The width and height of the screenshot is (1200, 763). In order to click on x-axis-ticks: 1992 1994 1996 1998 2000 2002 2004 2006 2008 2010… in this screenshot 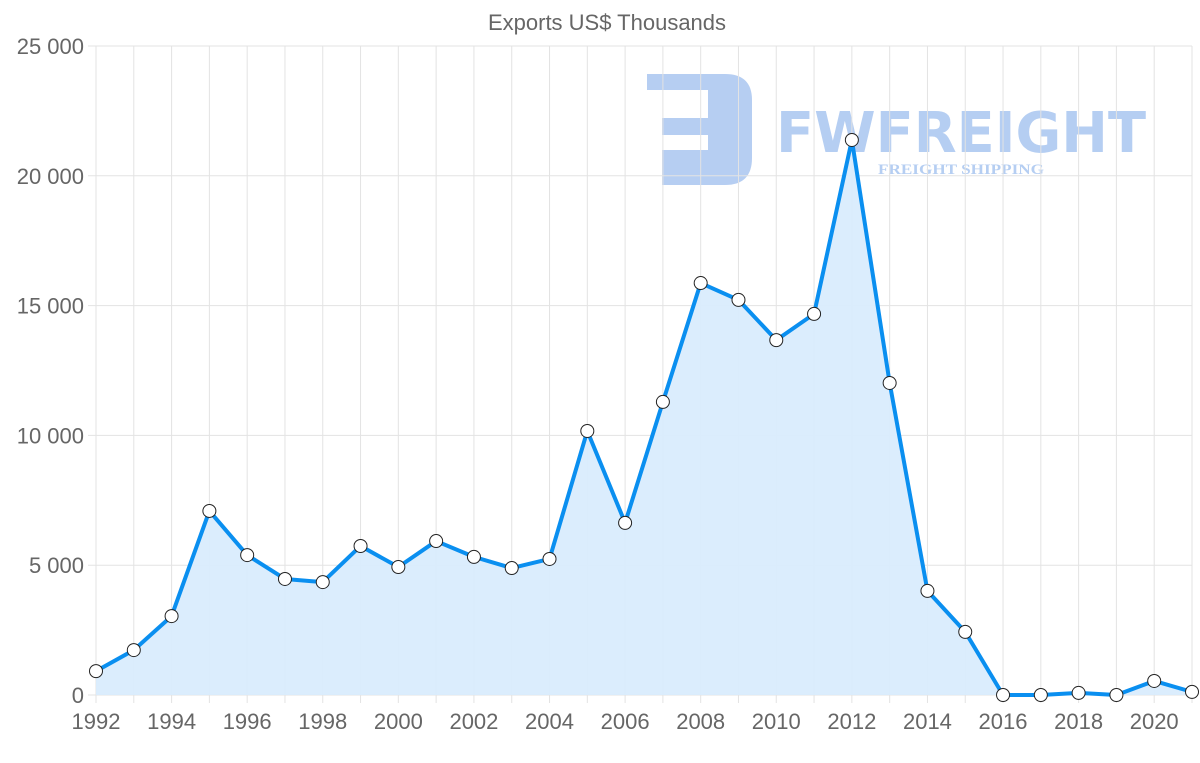, I will do `click(625, 721)`.